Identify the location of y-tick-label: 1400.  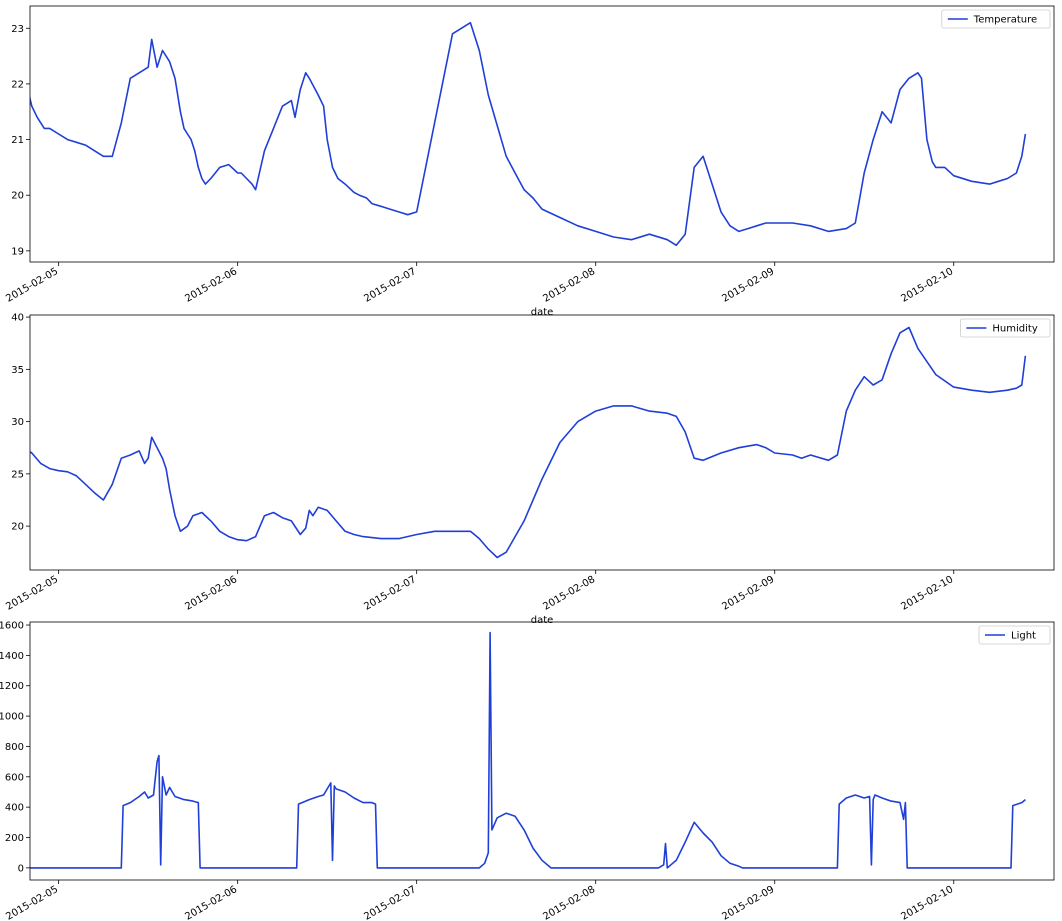
(12, 656).